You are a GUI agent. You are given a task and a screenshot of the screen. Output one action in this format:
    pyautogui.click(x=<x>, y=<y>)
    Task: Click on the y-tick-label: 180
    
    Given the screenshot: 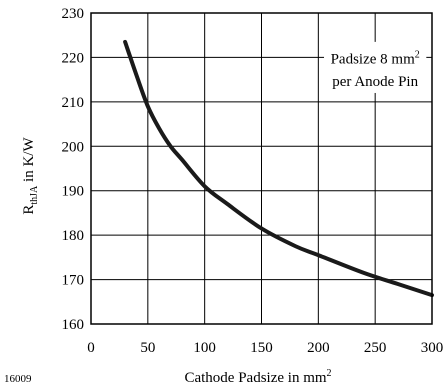 What is the action you would take?
    pyautogui.click(x=73, y=236)
    